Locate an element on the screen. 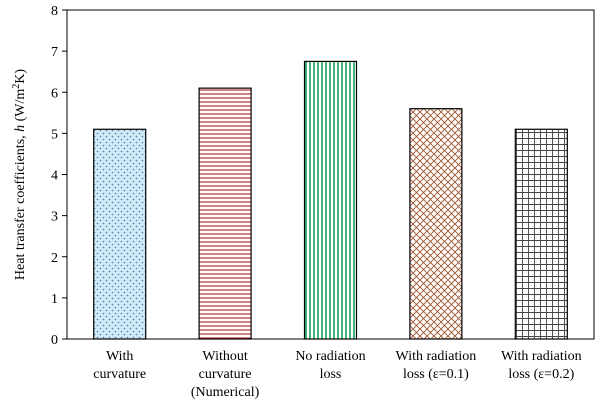 Image resolution: width=599 pixels, height=409 pixels. x-category-label: No radiation loss is located at coordinates (330, 365).